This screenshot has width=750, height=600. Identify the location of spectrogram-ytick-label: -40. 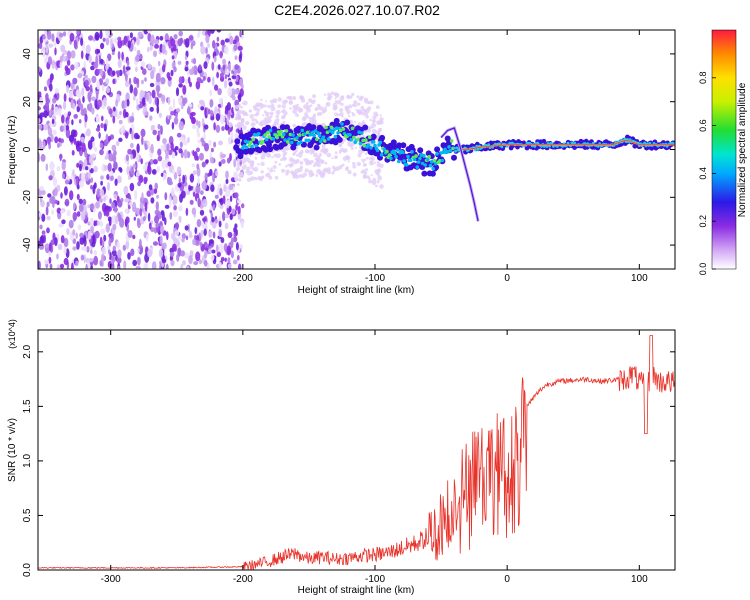
(27, 244).